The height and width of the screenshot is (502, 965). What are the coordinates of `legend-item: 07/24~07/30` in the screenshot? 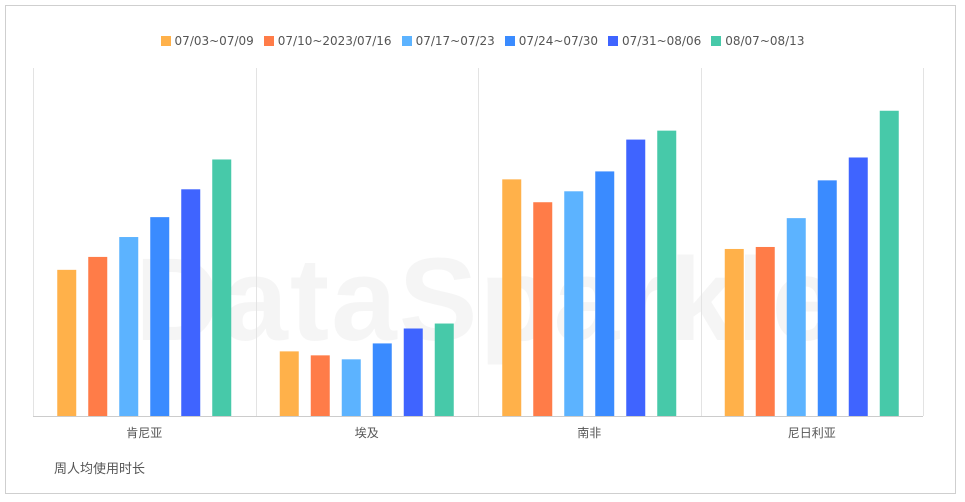 It's located at (551, 41).